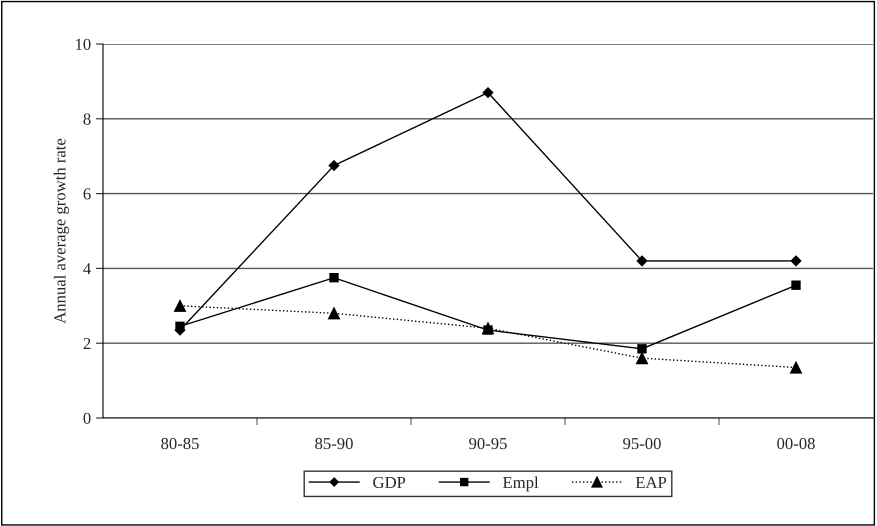 This screenshot has height=526, width=877. What do you see at coordinates (83, 44) in the screenshot?
I see `y-tick-label: 10` at bounding box center [83, 44].